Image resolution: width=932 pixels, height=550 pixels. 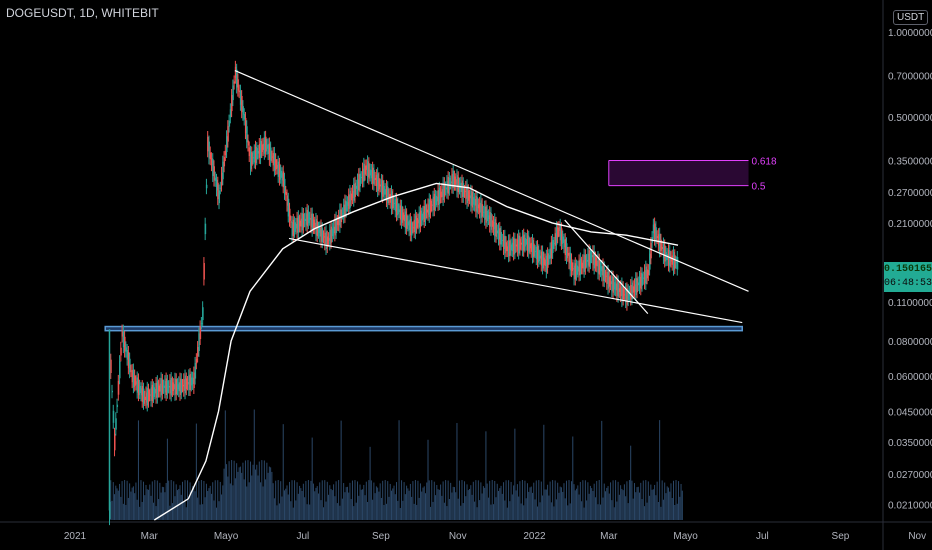 I want to click on currency-badge: USDT, so click(x=911, y=17).